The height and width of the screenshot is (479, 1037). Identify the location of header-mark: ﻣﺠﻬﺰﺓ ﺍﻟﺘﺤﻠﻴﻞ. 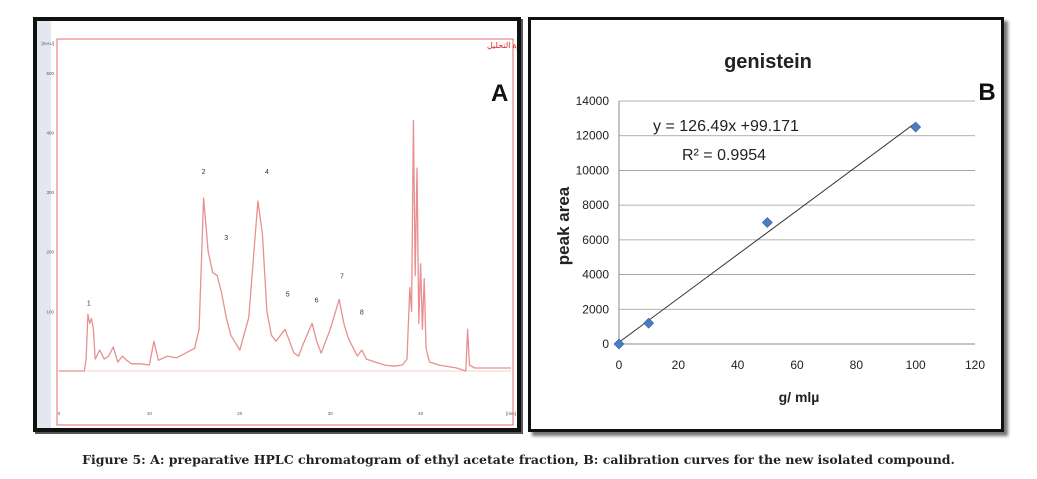
(502, 45).